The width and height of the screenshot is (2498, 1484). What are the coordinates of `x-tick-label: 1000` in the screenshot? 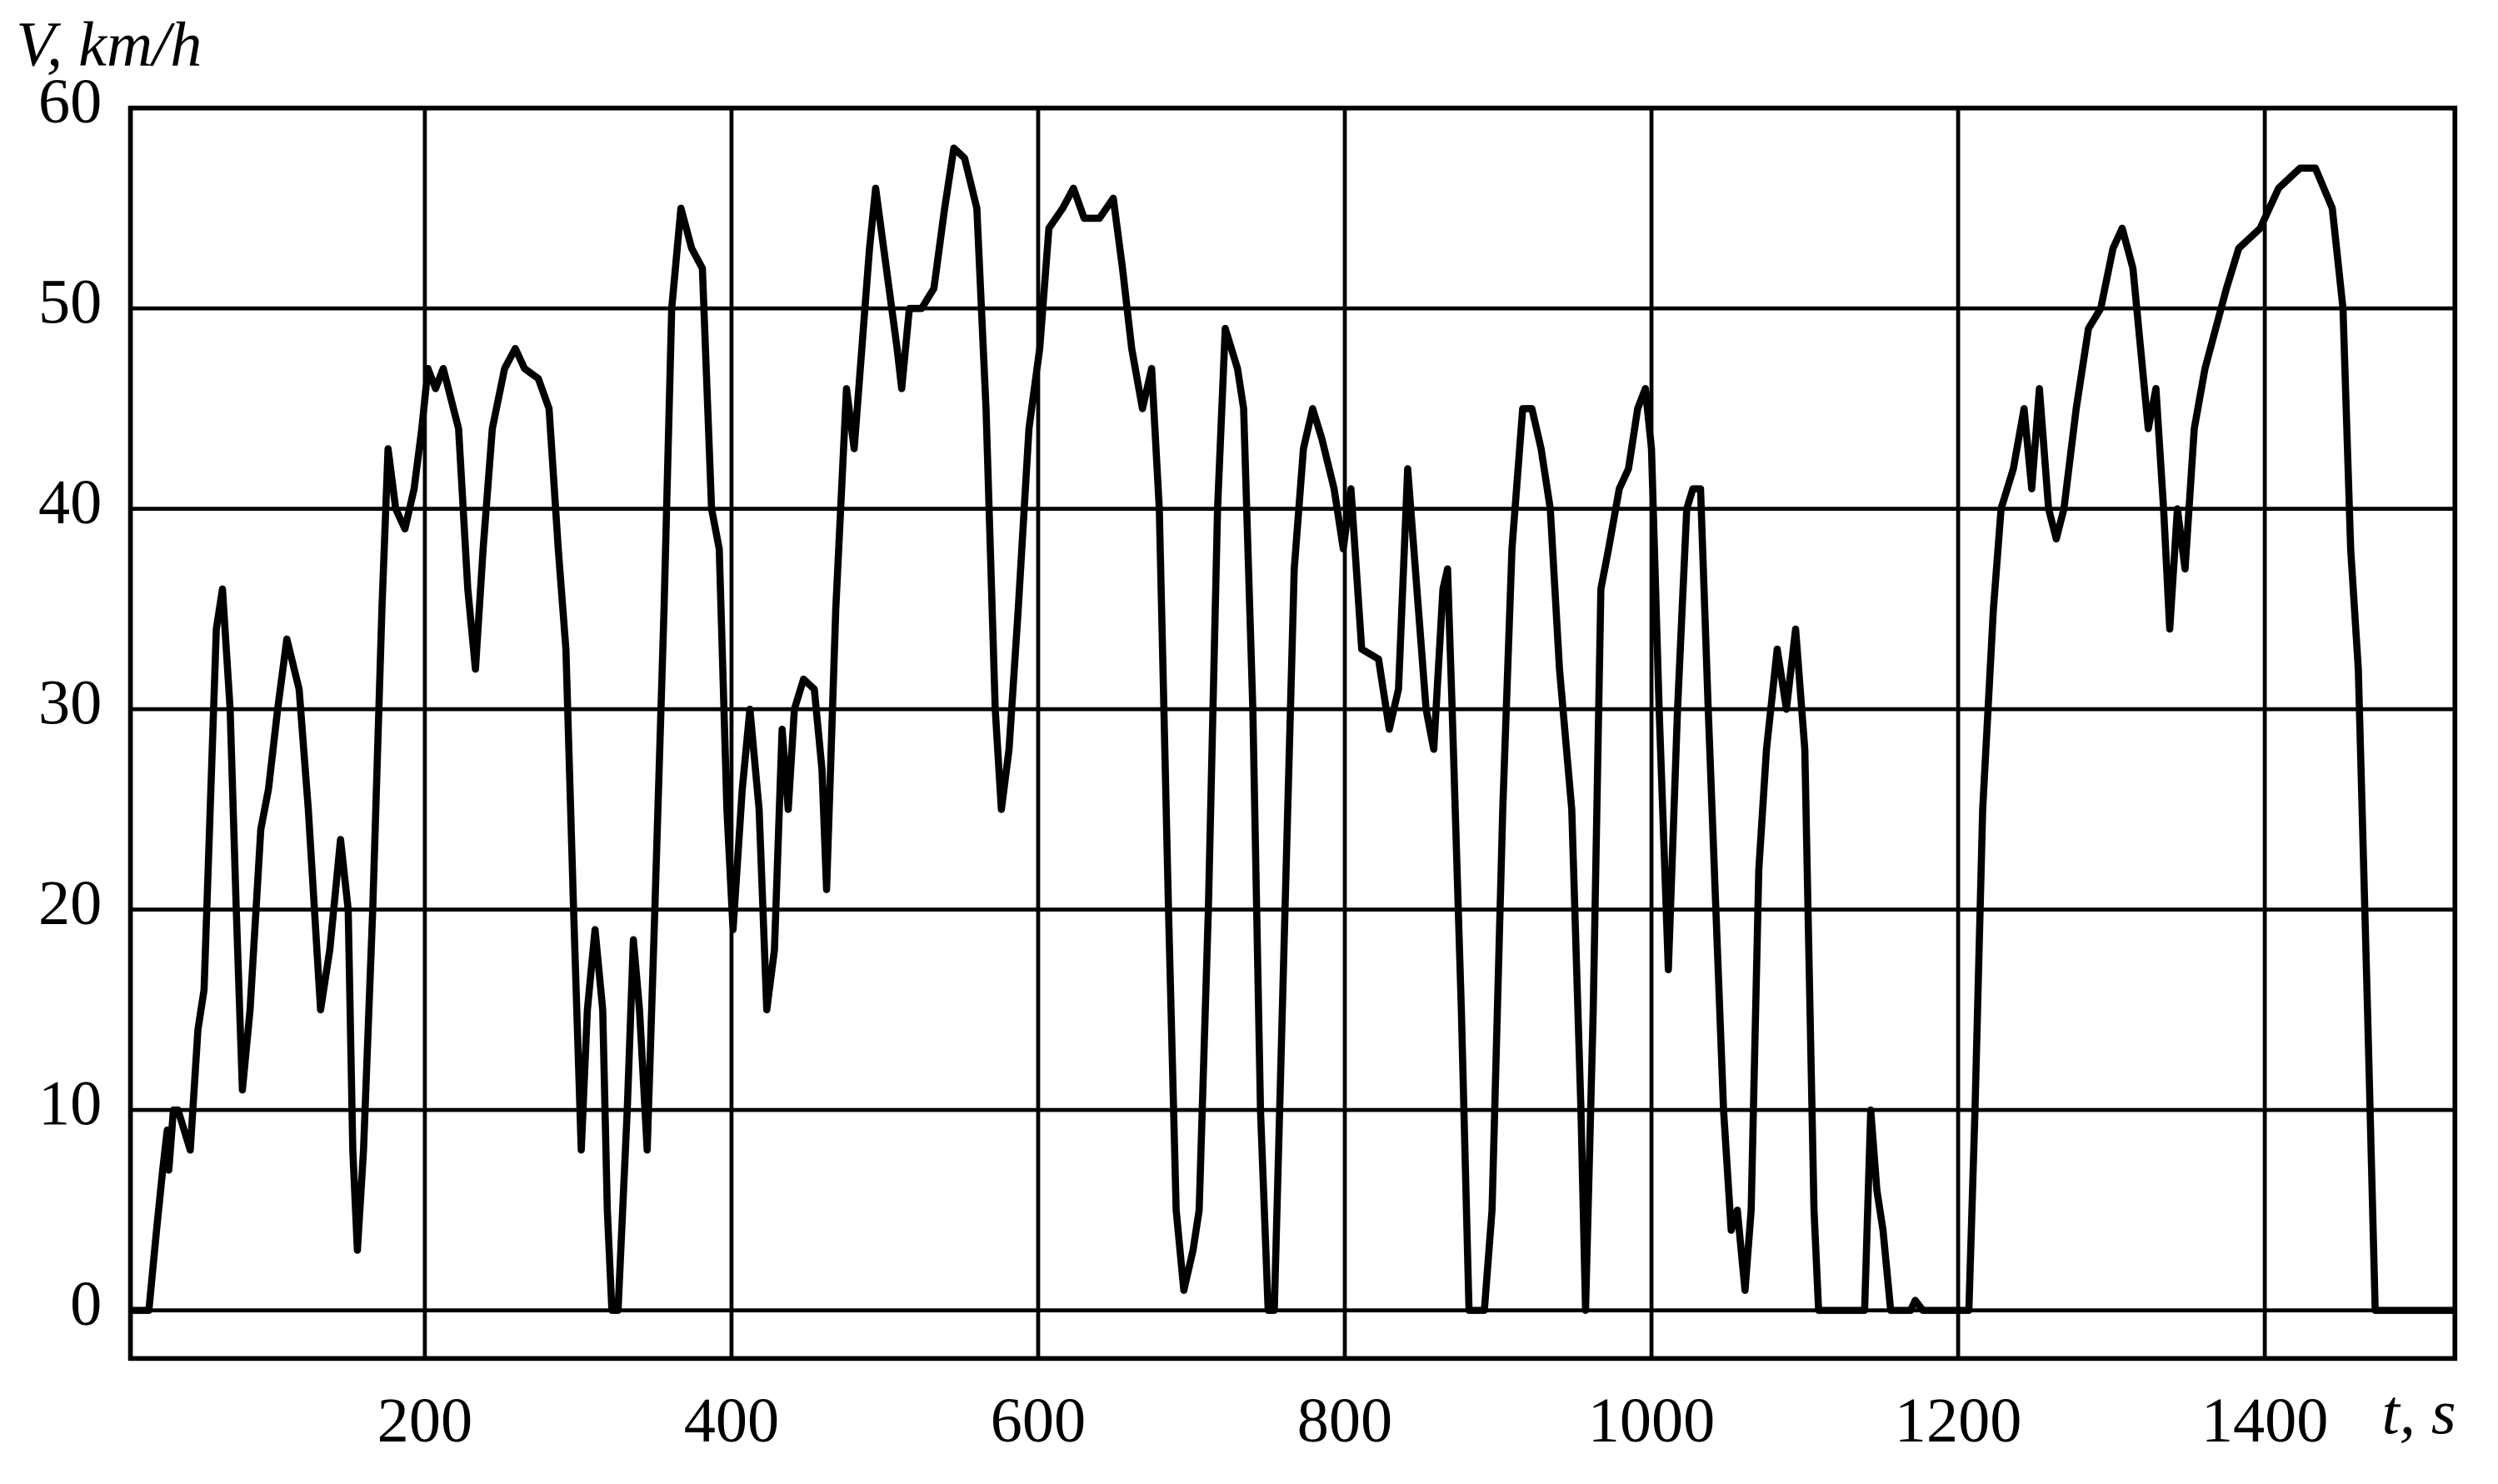 It's located at (1652, 1421).